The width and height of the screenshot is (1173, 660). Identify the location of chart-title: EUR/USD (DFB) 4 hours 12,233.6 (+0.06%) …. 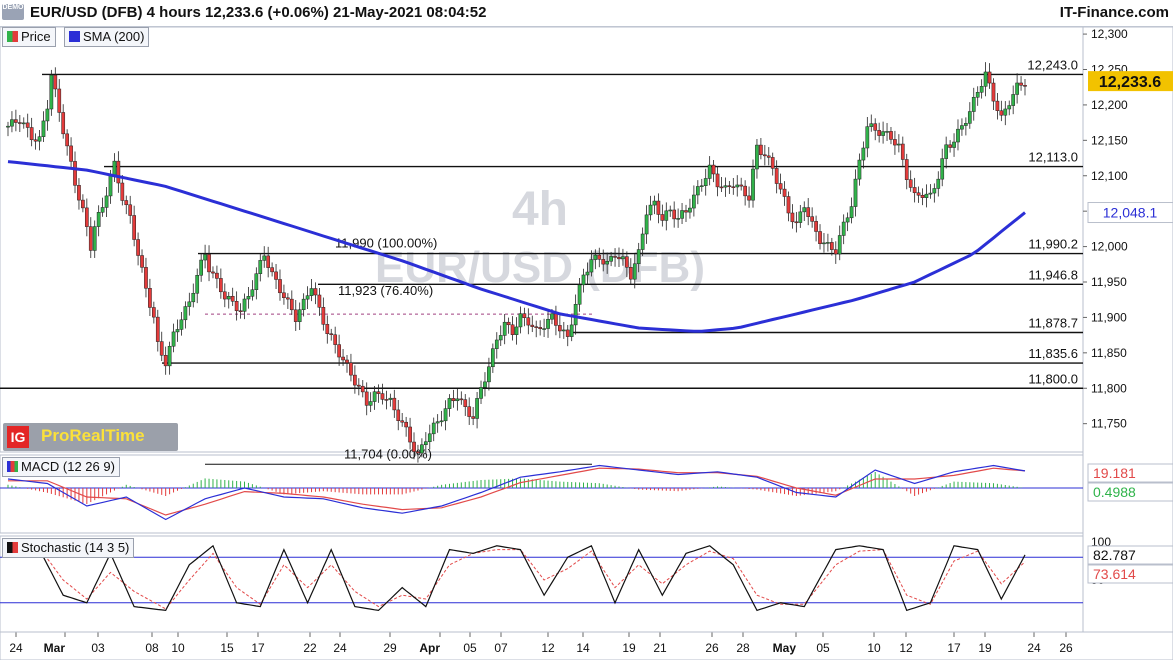
(258, 12).